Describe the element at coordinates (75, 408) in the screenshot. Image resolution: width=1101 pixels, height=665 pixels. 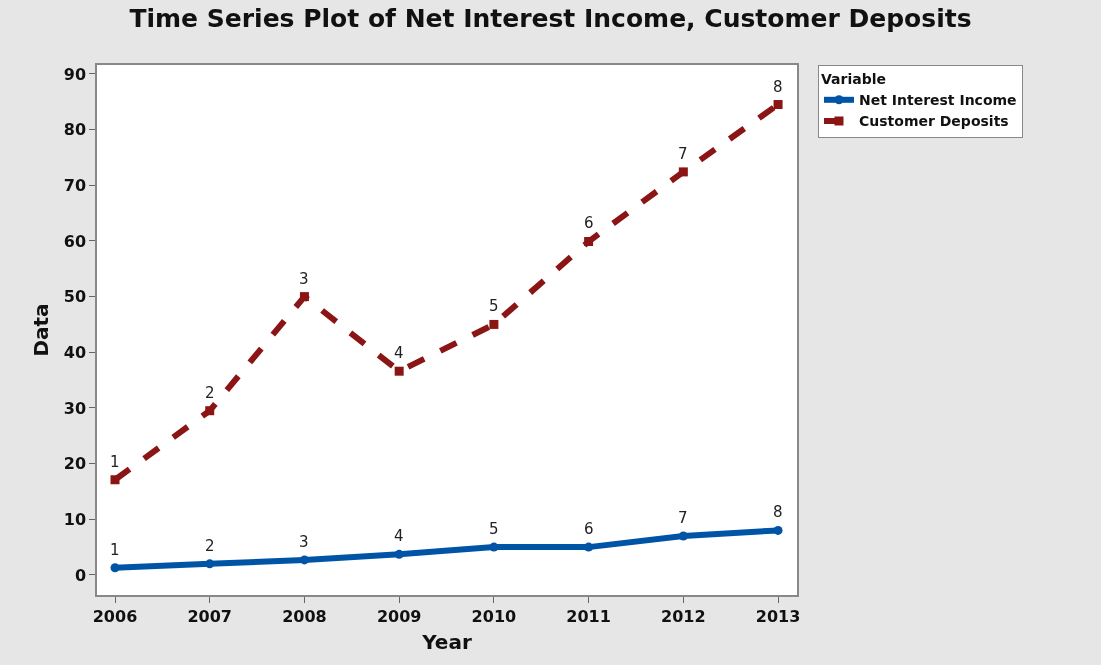
I see `y-tick-label: 30` at that location.